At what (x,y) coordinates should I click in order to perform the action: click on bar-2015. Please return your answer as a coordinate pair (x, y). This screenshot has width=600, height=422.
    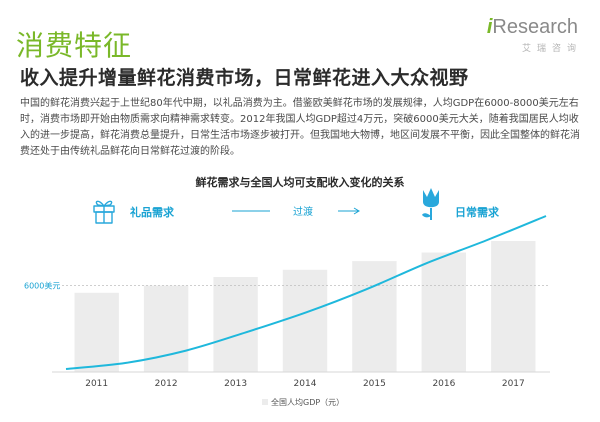
    Looking at the image, I should click on (374, 316).